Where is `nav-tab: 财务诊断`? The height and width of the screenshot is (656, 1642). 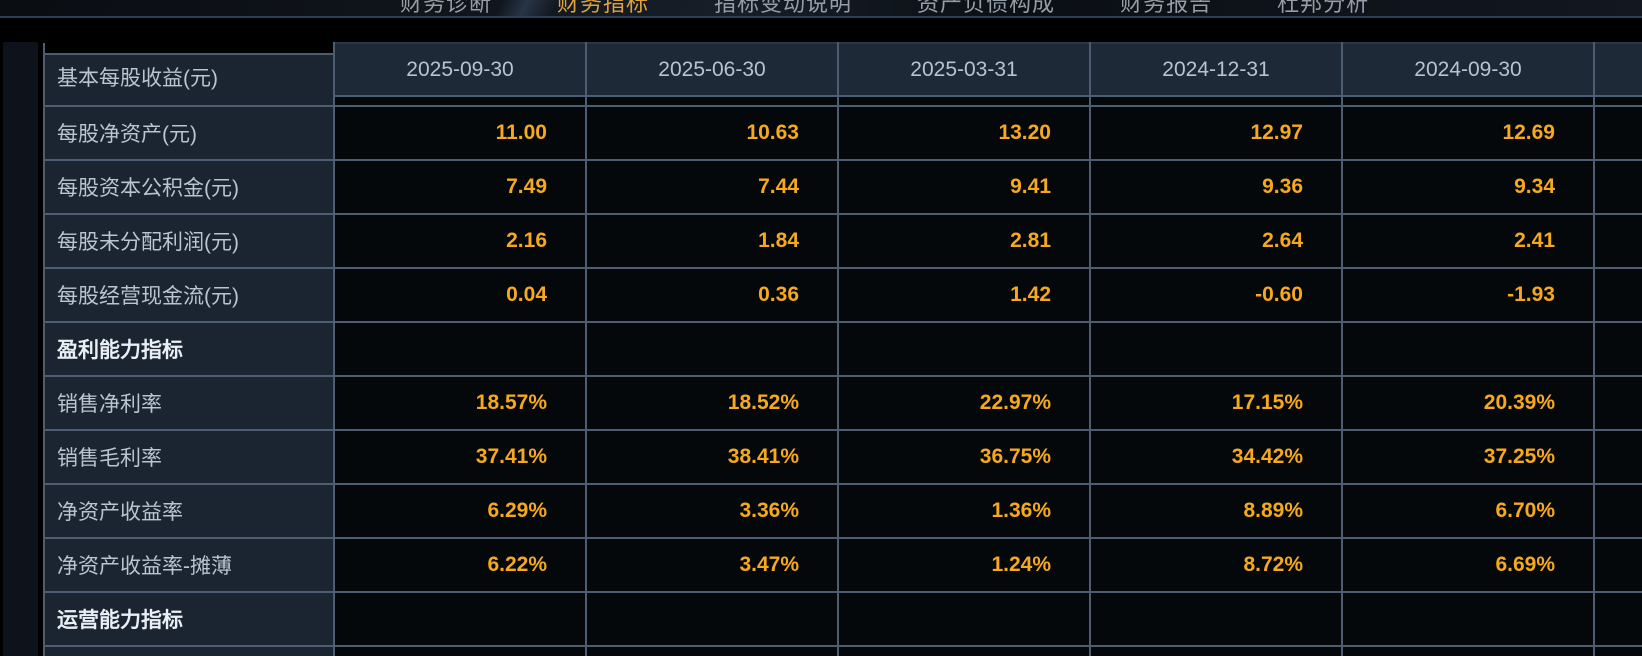 nav-tab: 财务诊断 is located at coordinates (446, 8).